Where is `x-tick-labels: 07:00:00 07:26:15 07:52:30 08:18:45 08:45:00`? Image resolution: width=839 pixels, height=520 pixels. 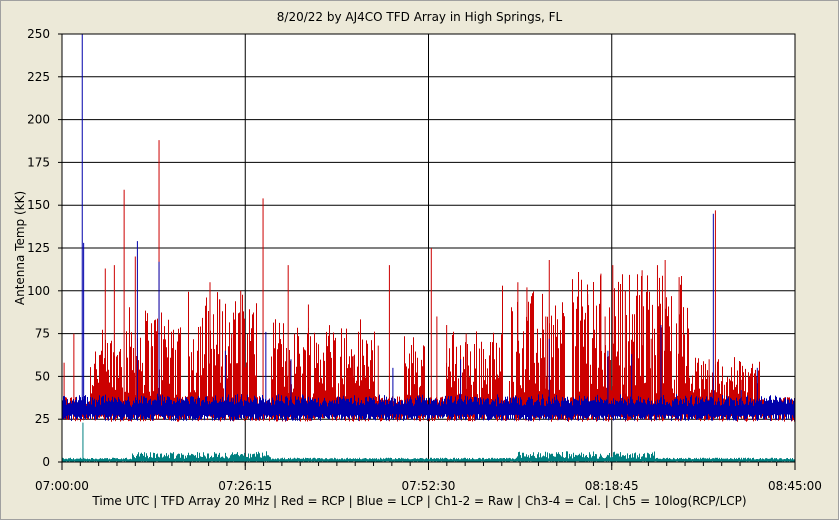 x-tick-labels: 07:00:00 07:26:15 07:52:30 08:18:45 08:45:00 is located at coordinates (428, 486).